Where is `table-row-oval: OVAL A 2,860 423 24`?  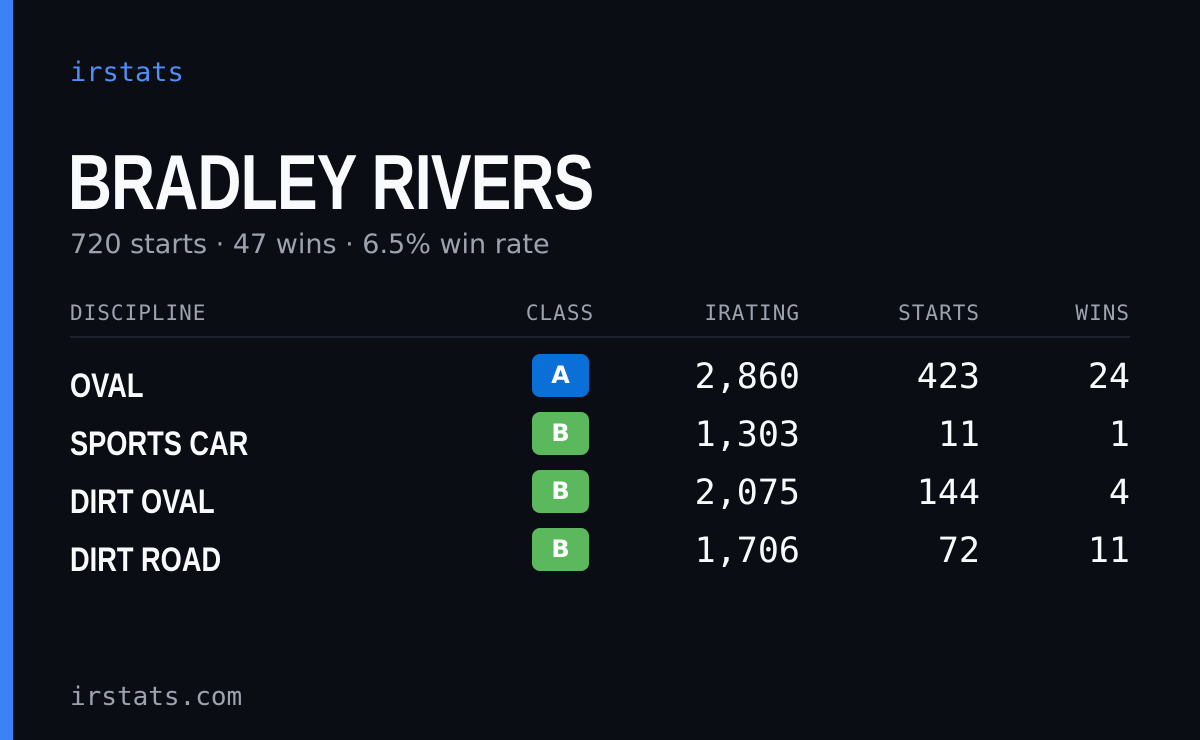 table-row-oval: OVAL A 2,860 423 24 is located at coordinates (600, 383).